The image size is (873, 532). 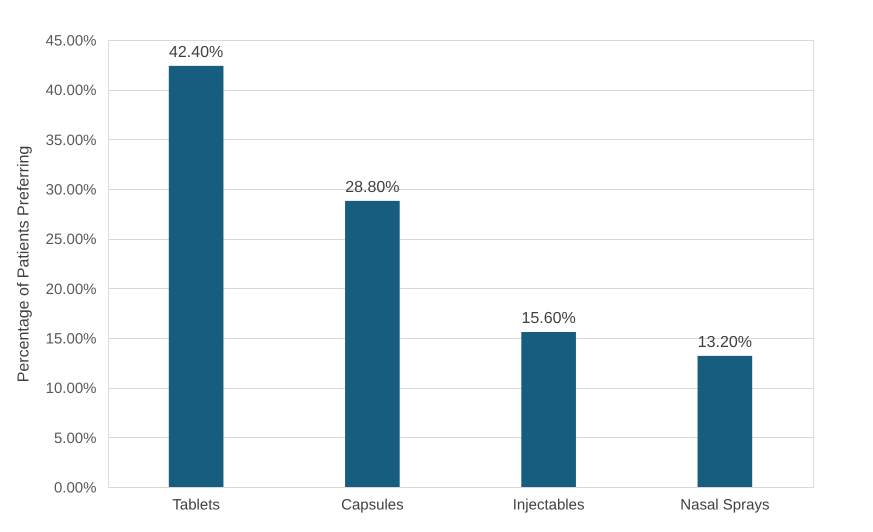 I want to click on y-tick-label: 35.00%, so click(x=71, y=140).